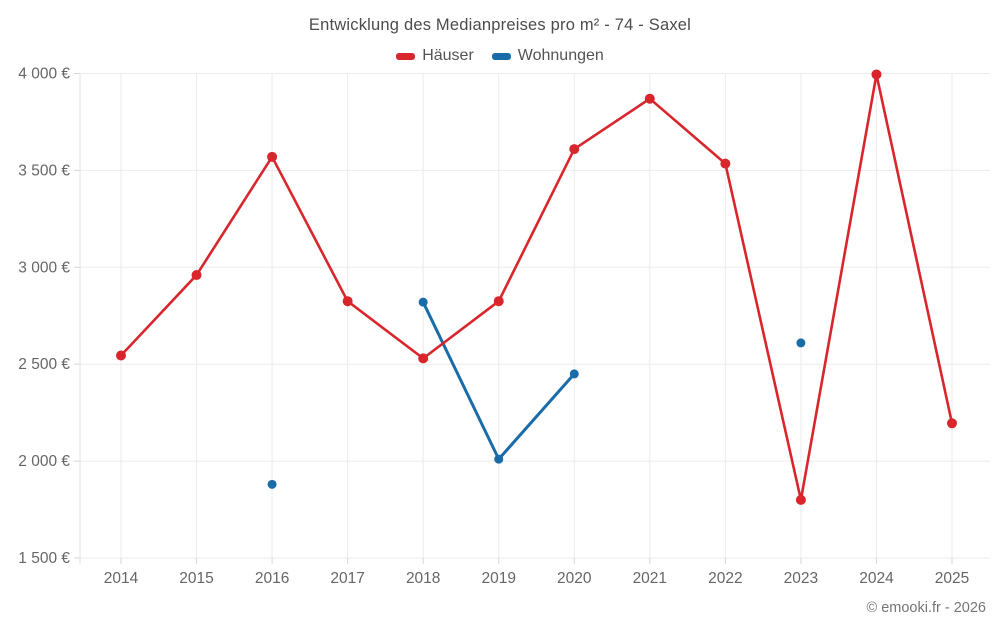  What do you see at coordinates (448, 55) in the screenshot?
I see `legend-label-haeuser: Häuser` at bounding box center [448, 55].